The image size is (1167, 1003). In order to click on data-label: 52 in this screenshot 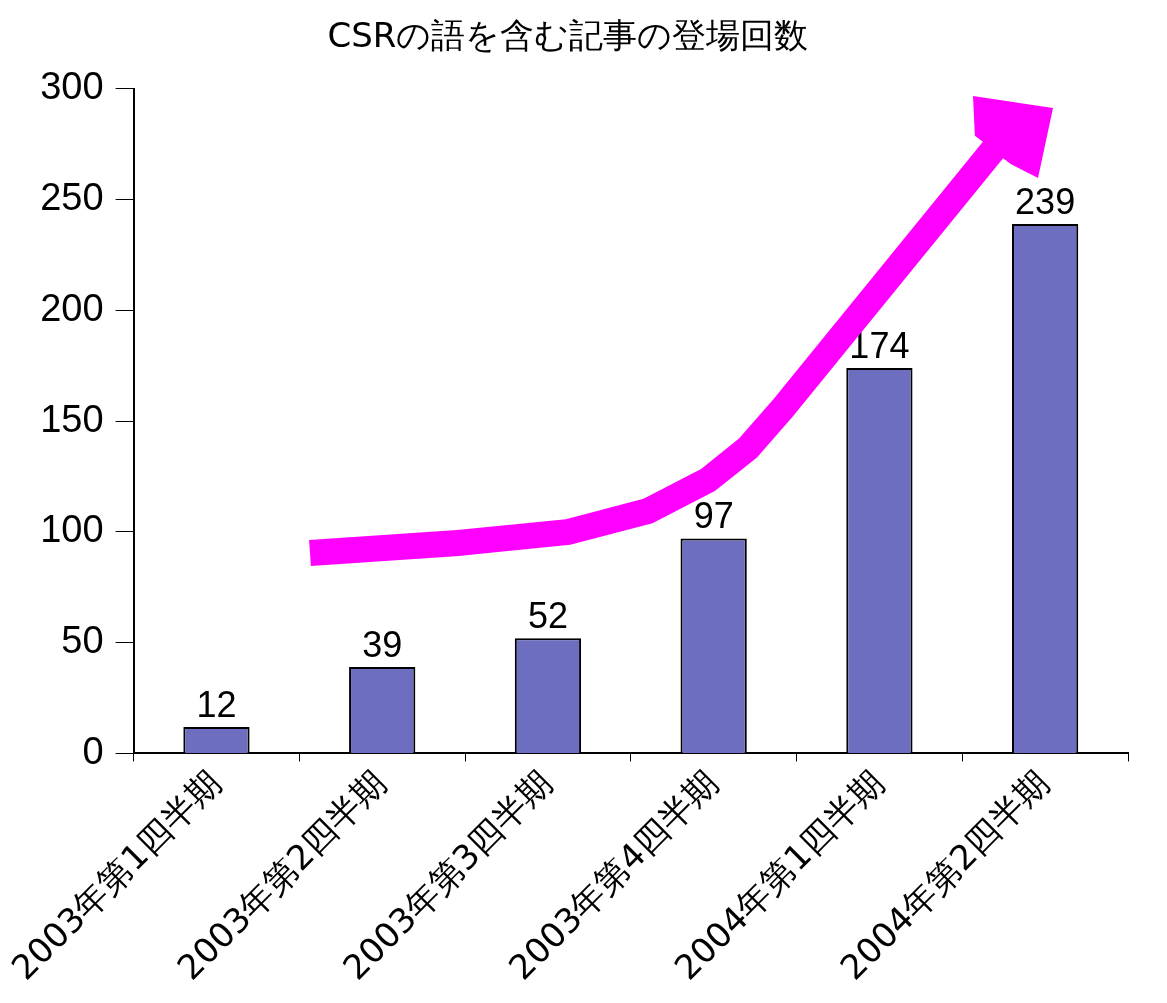, I will do `click(547, 616)`.